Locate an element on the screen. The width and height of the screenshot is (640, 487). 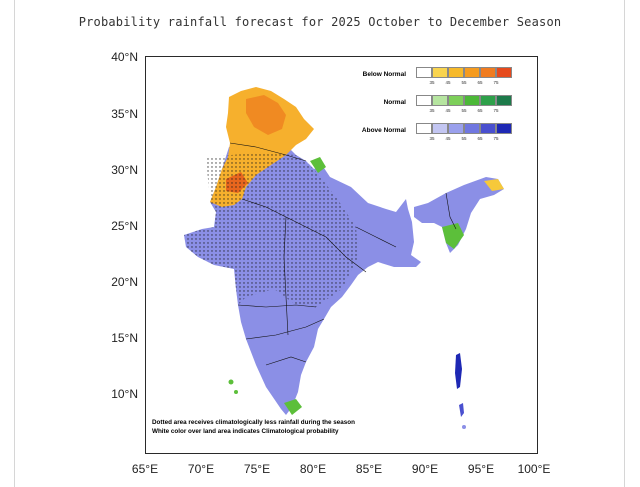
y-tick-label: 20°N is located at coordinates (124, 282).